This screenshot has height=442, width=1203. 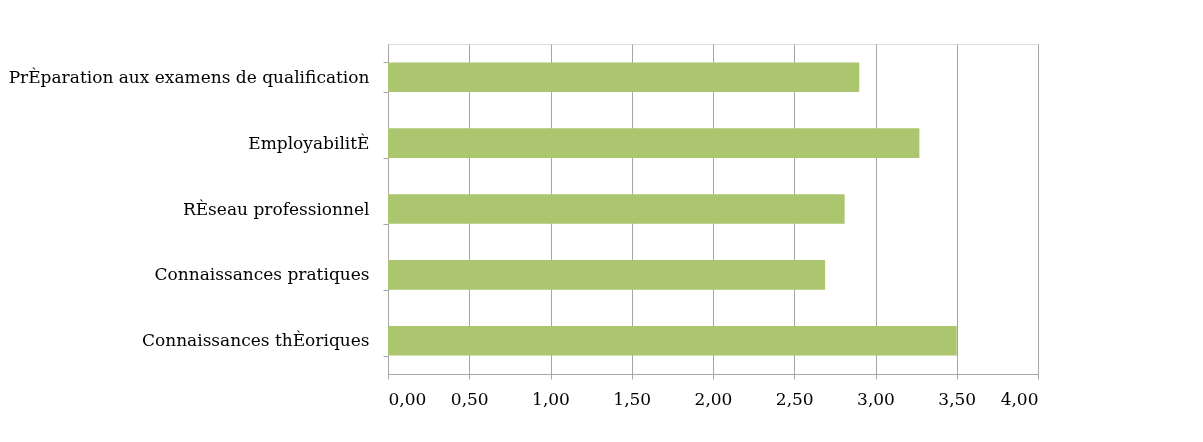 What do you see at coordinates (876, 398) in the screenshot?
I see `x-tick-label: 3,00` at bounding box center [876, 398].